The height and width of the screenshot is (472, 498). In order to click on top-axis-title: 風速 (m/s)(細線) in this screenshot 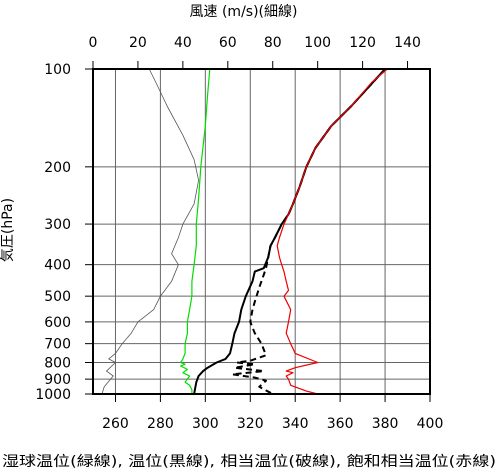, I will do `click(244, 12)`.